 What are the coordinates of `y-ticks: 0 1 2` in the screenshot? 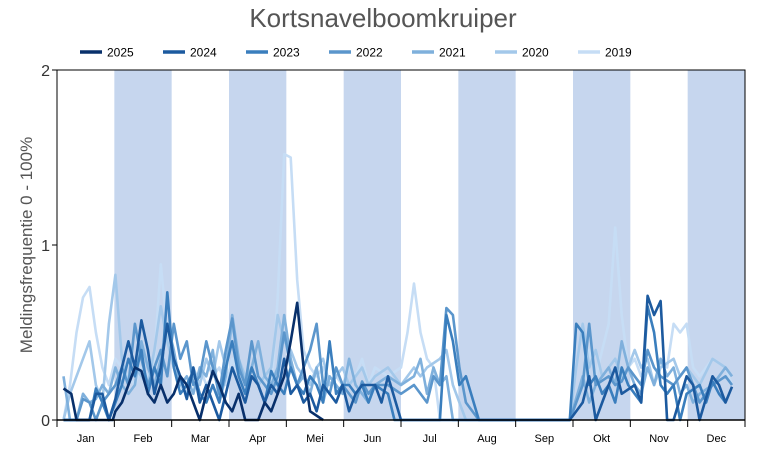 It's located at (49, 246).